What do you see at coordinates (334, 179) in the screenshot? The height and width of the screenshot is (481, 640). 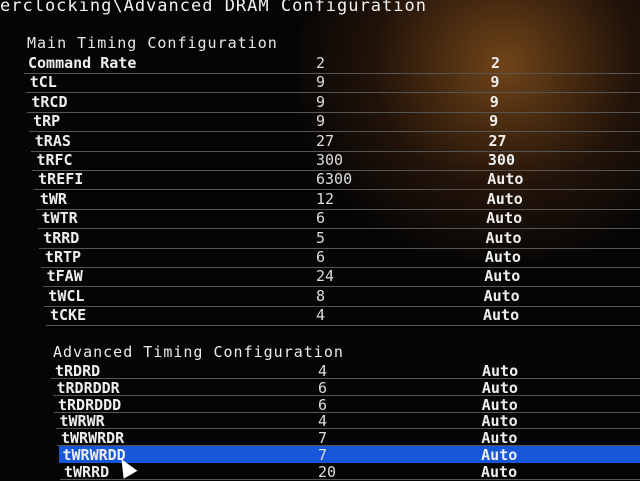 I see `timing-current-value: 6300` at bounding box center [334, 179].